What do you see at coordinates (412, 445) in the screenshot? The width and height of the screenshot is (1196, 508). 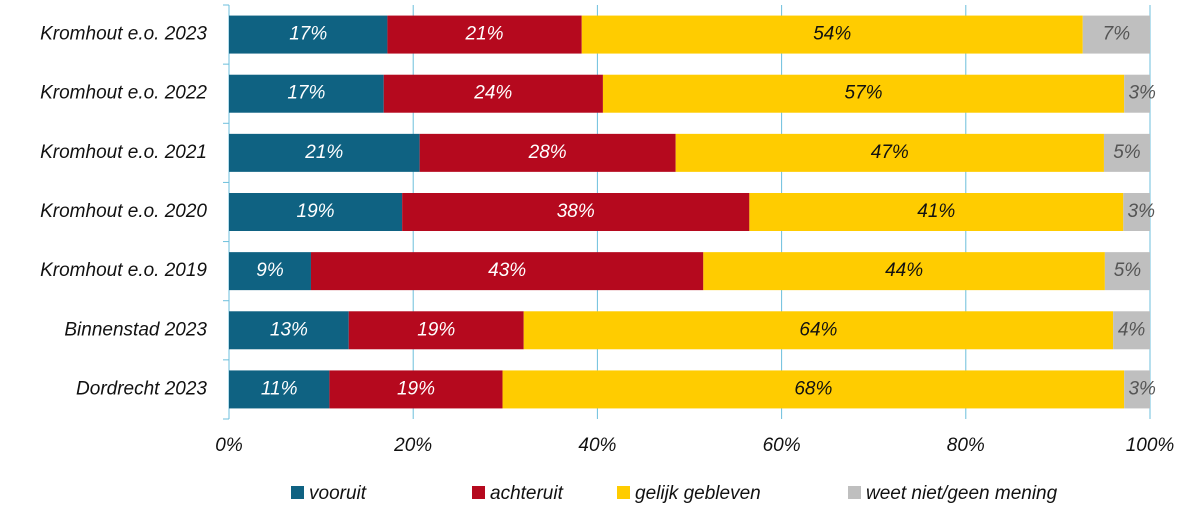 I see `x-tick-label: 20%` at bounding box center [412, 445].